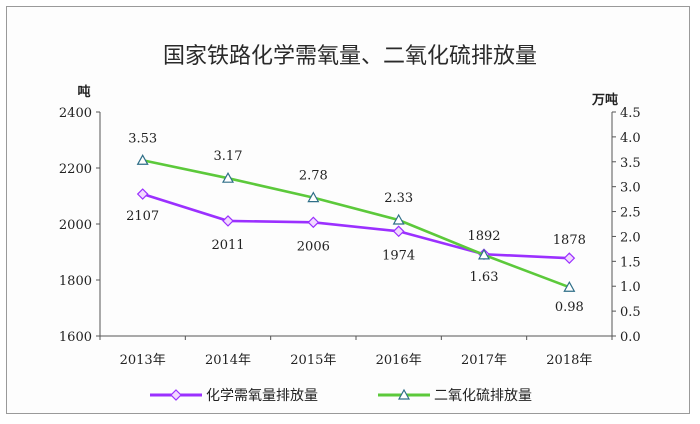 The height and width of the screenshot is (424, 700). Describe the element at coordinates (630, 262) in the screenshot. I see `right-tick-label: 1.5` at that location.